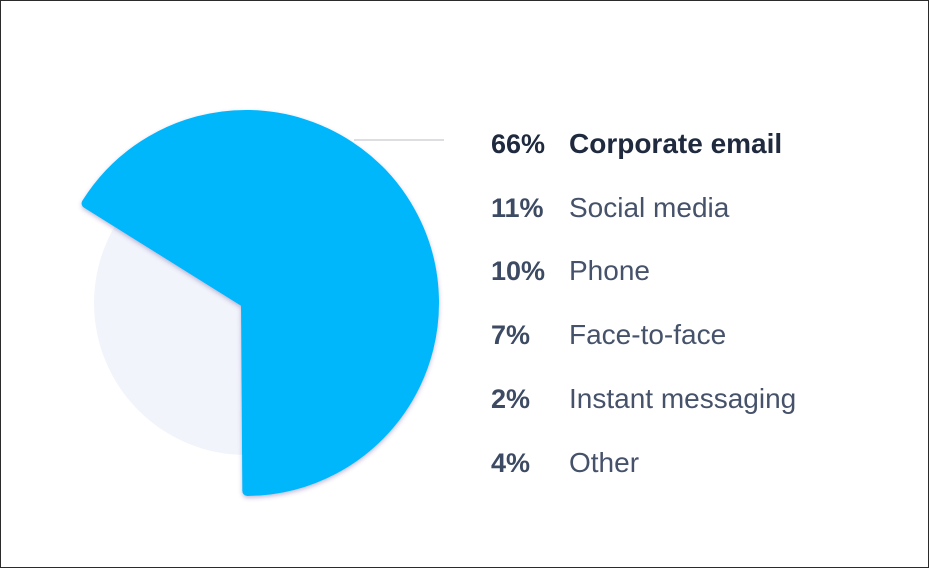 The image size is (929, 569). I want to click on legend-label: Other, so click(604, 462).